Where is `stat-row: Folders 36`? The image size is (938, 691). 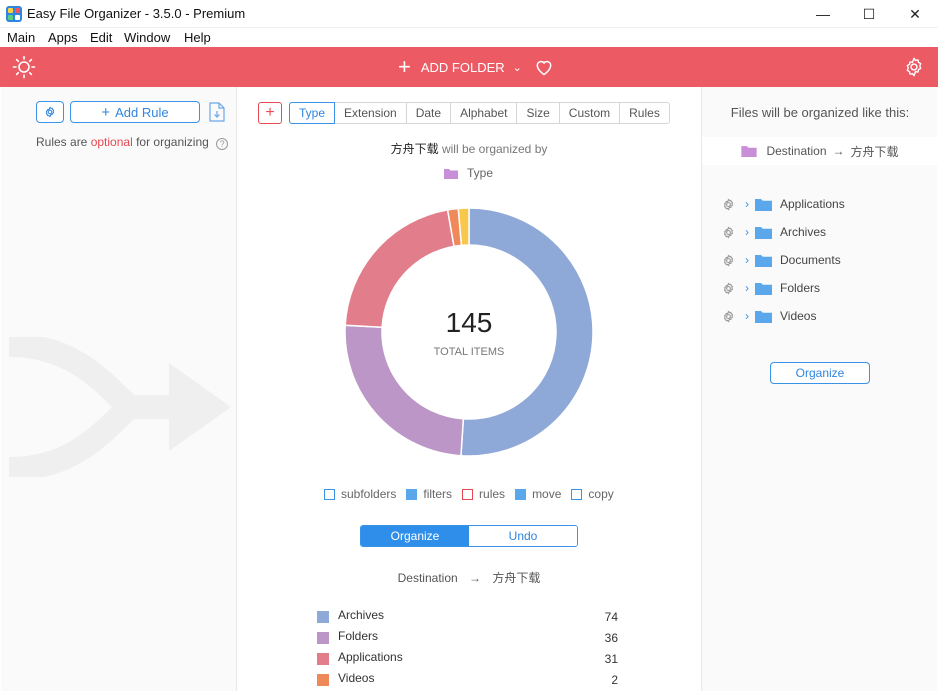
stat-row: Folders 36 is located at coordinates (467, 638).